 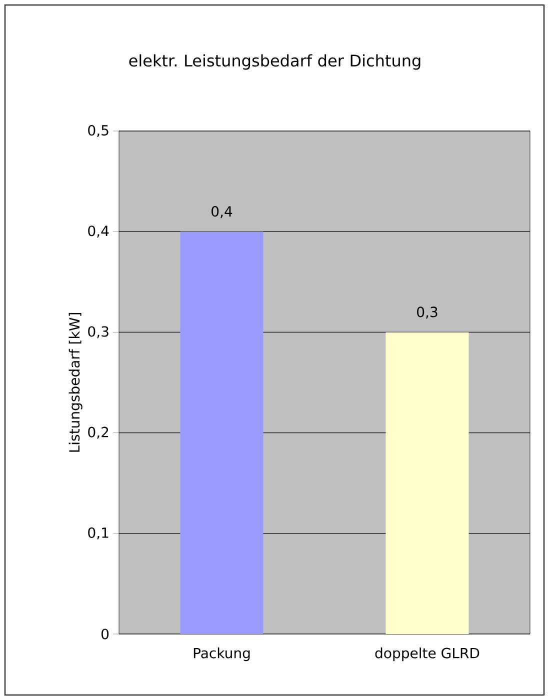 What do you see at coordinates (98, 533) in the screenshot?
I see `y-tick-label: 0,1` at bounding box center [98, 533].